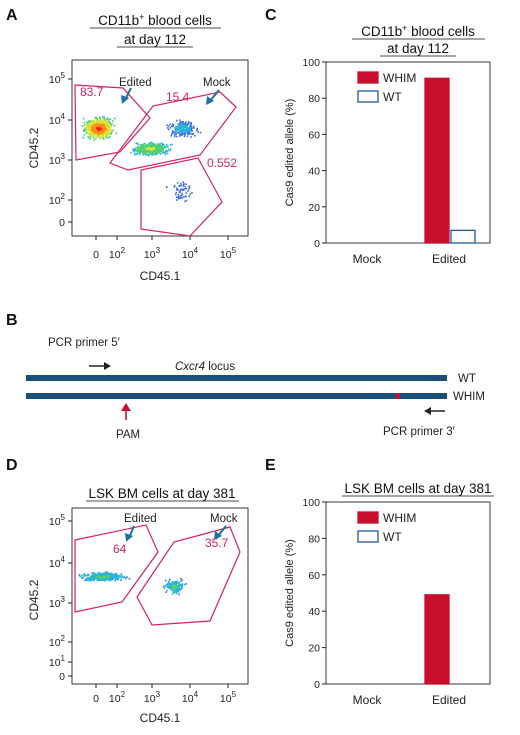 This screenshot has height=735, width=520. What do you see at coordinates (224, 519) in the screenshot?
I see `panel-d-label-mock: Mock` at bounding box center [224, 519].